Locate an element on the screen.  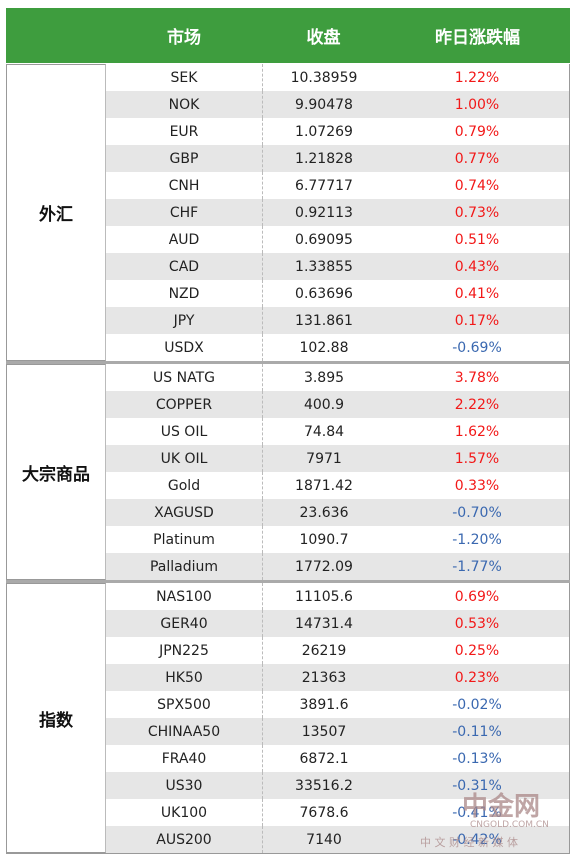
close-price: 0.92113 is located at coordinates (323, 212).